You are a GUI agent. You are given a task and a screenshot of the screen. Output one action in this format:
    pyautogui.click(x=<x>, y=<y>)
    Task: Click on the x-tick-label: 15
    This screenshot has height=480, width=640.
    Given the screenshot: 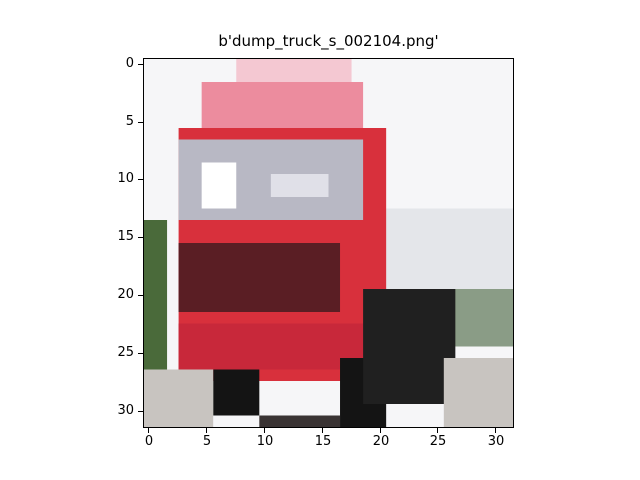 What is the action you would take?
    pyautogui.click(x=323, y=441)
    